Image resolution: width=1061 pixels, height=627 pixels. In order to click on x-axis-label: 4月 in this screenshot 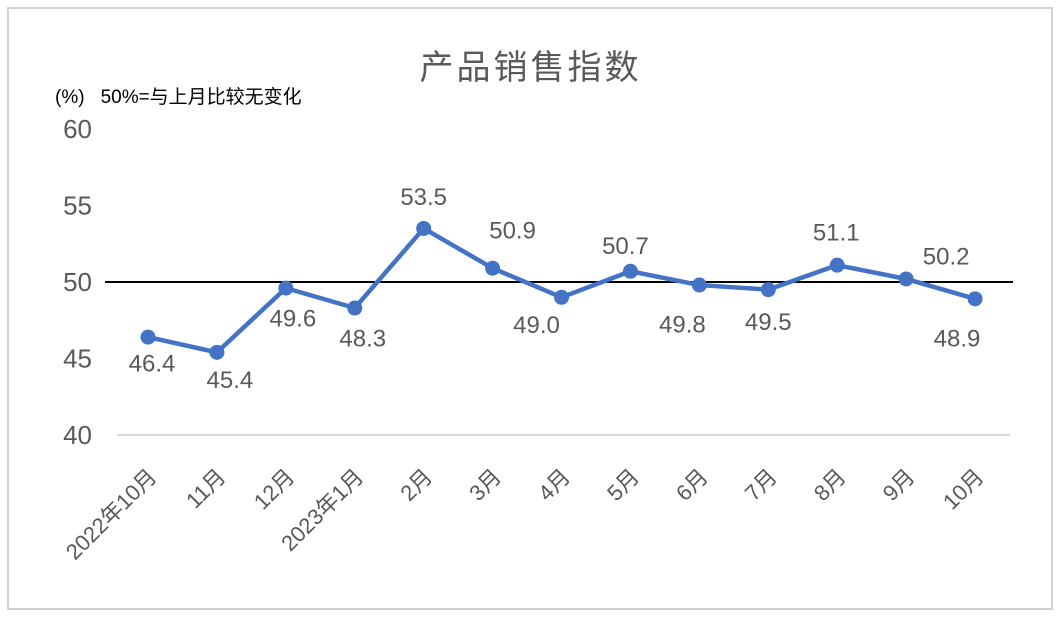, I will do `click(554, 485)`.